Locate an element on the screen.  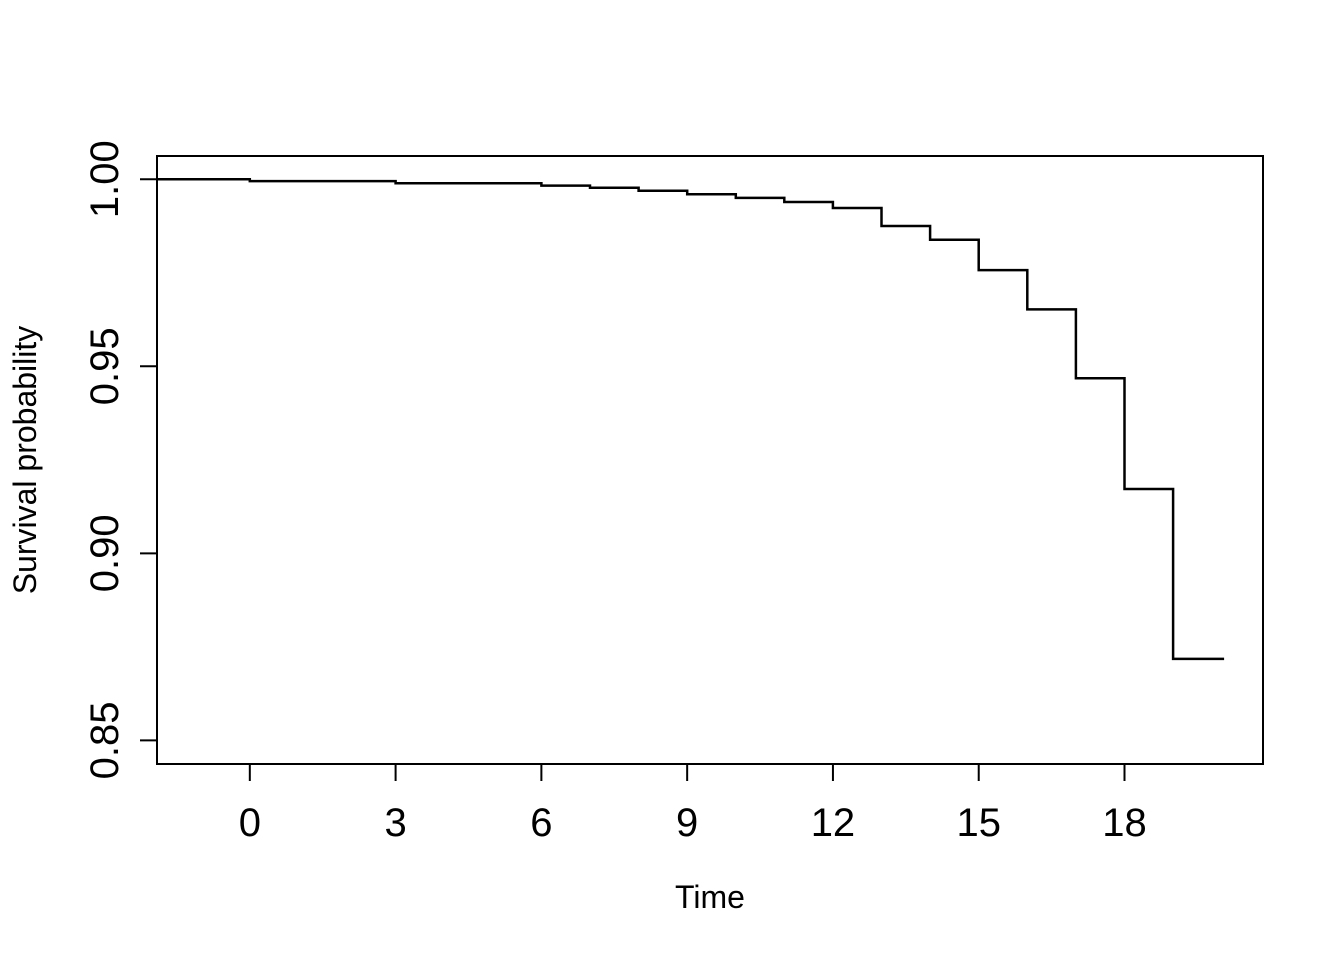
x-tick-label: 12 is located at coordinates (833, 823).